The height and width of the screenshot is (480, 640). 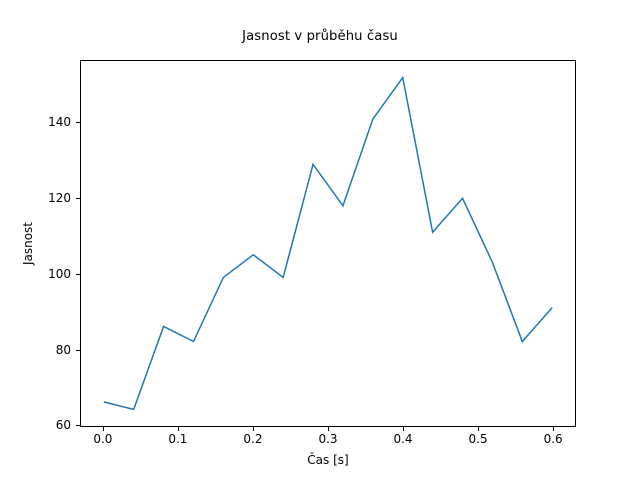 What do you see at coordinates (103, 439) in the screenshot?
I see `x-tick-label: 0.0` at bounding box center [103, 439].